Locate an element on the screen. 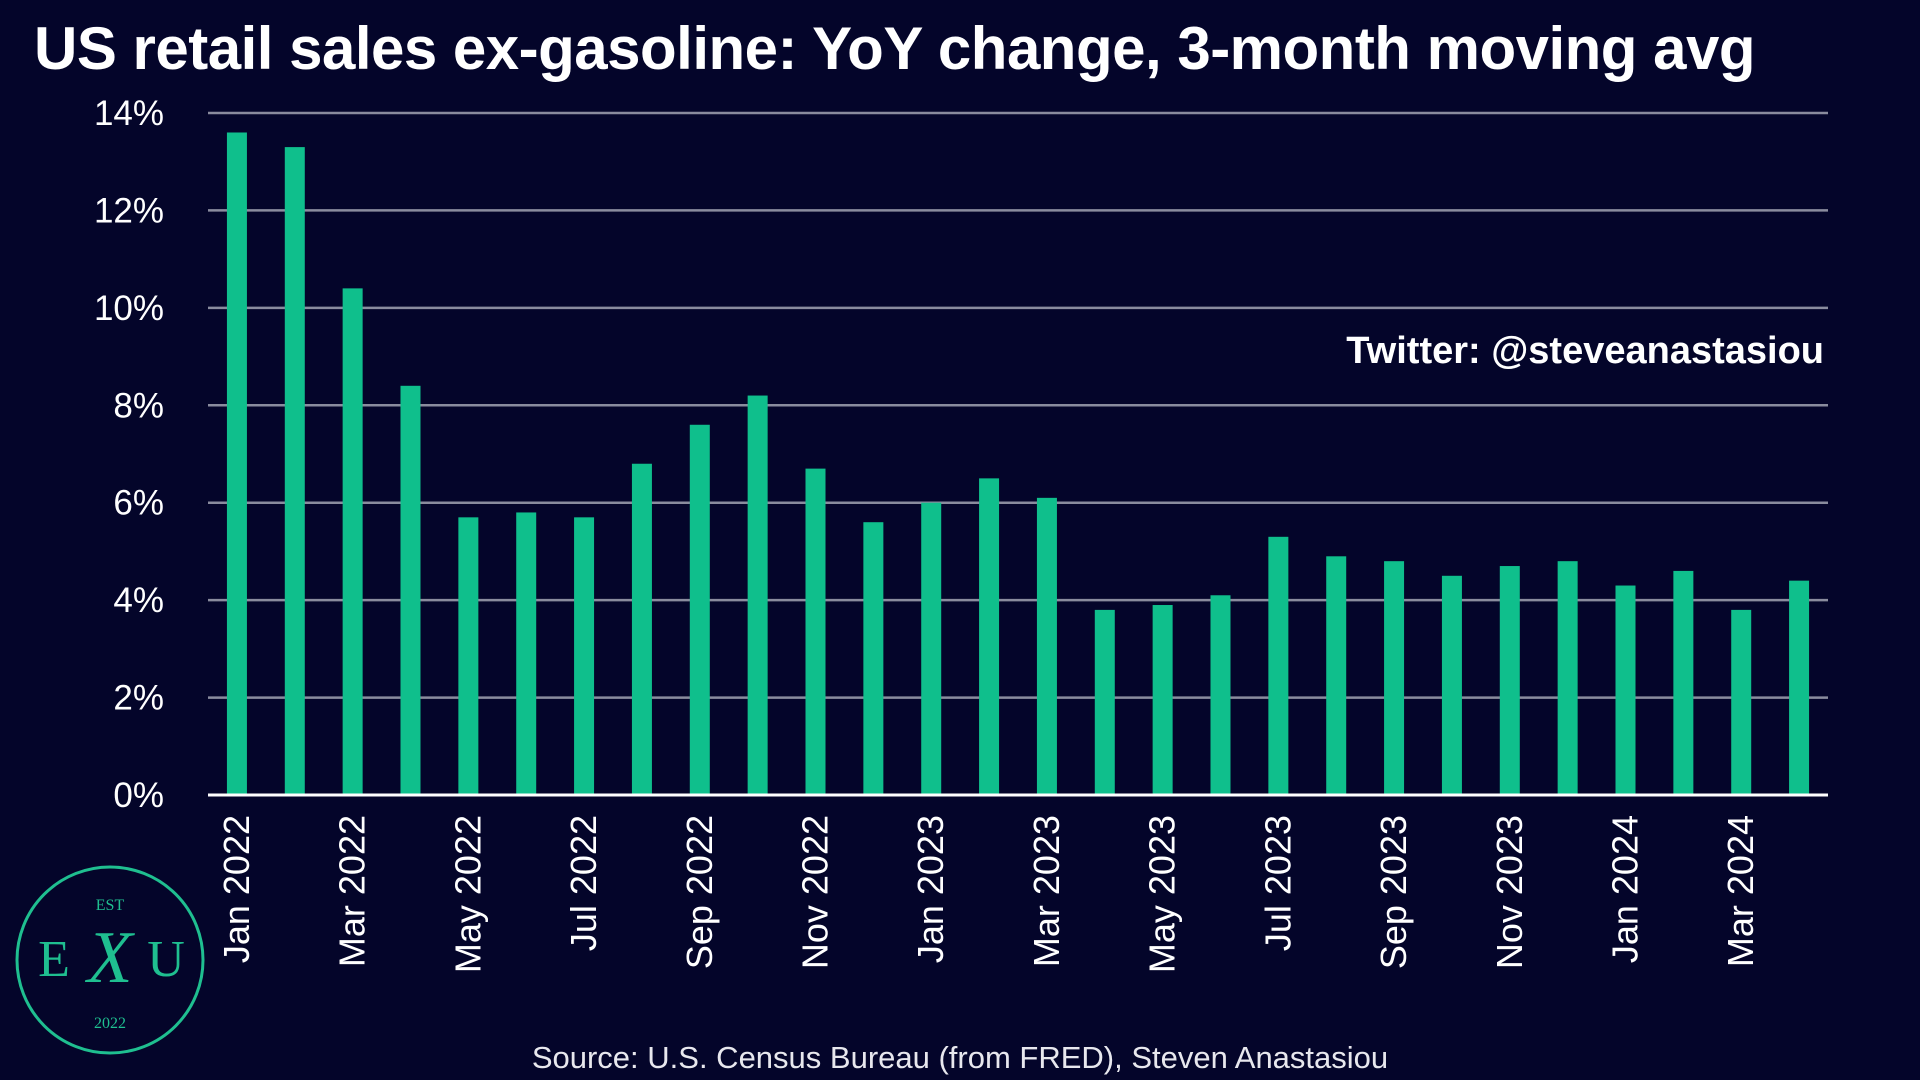  x-tick-label: Jan 2022 is located at coordinates (236, 889).